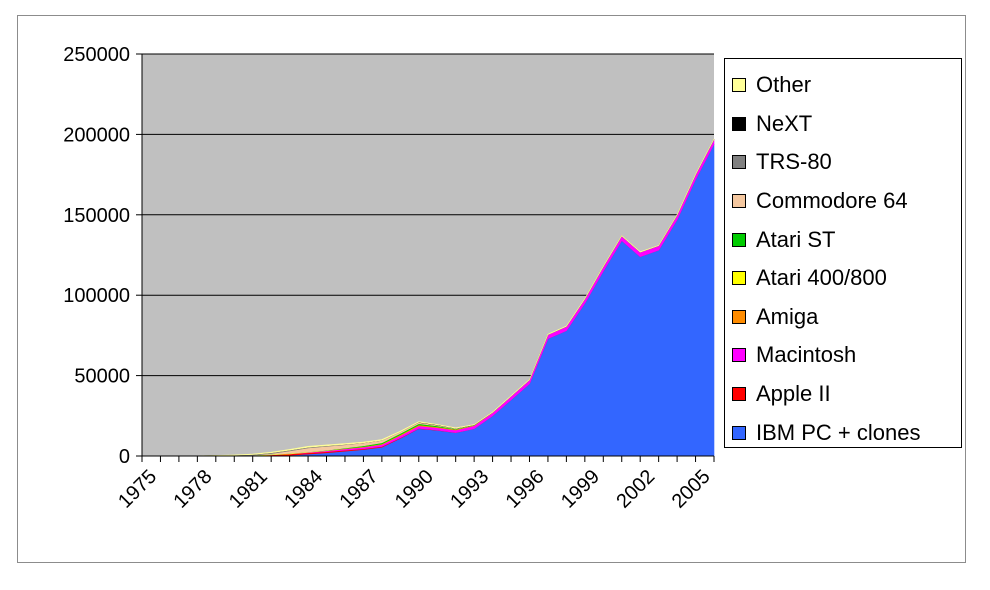  I want to click on x-tick-label: 1990, so click(414, 489).